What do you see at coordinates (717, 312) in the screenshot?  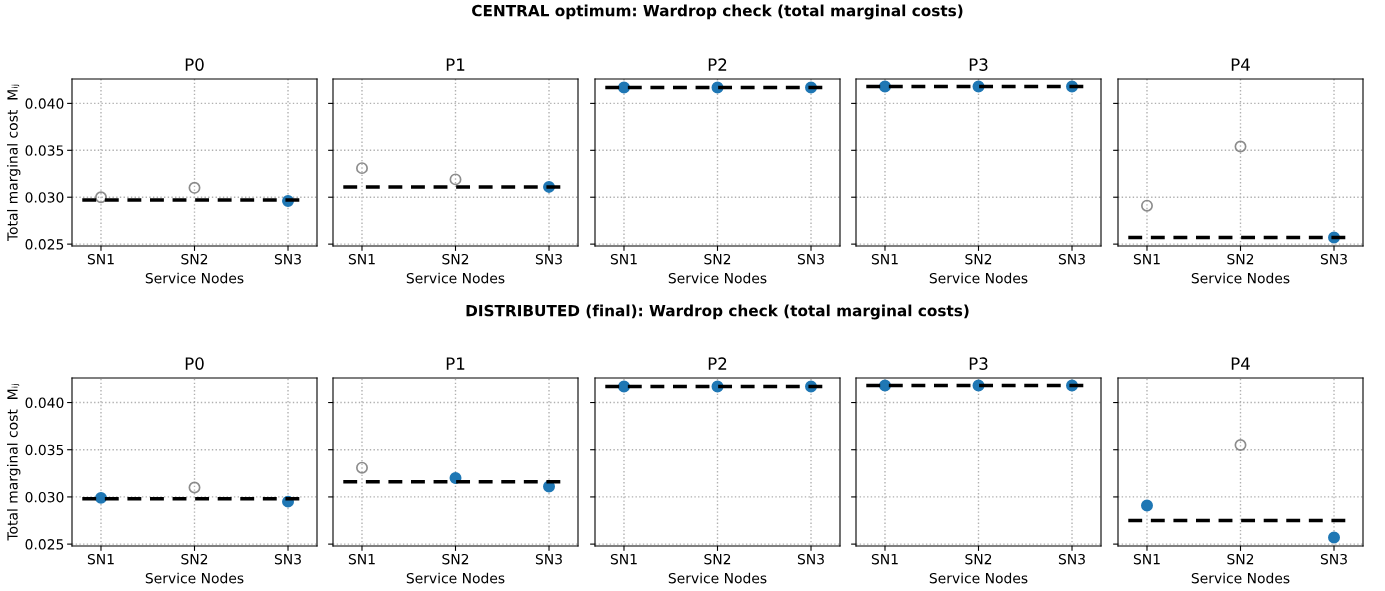 I see `text: DISTRIBUTED (final): Wardrop check (total marginal costs)` at bounding box center [717, 312].